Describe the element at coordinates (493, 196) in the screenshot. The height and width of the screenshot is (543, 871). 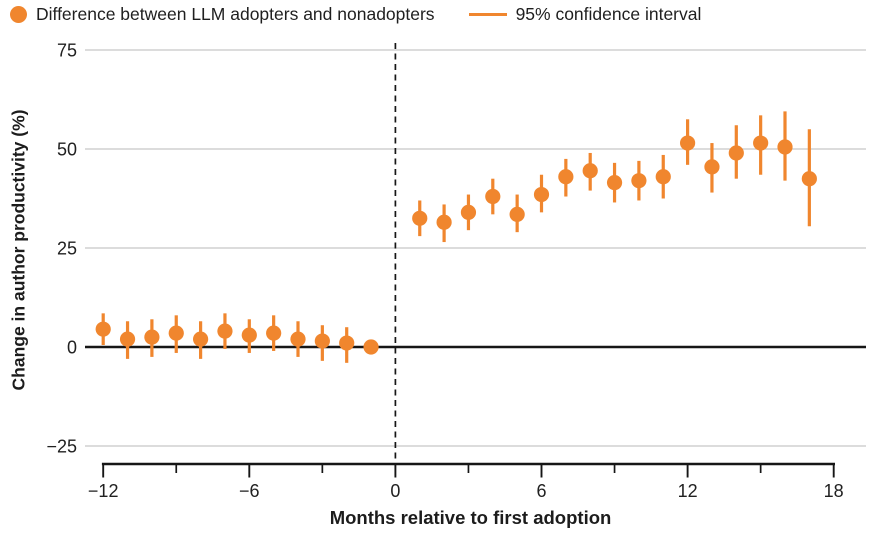
I see `data-point-month4` at that location.